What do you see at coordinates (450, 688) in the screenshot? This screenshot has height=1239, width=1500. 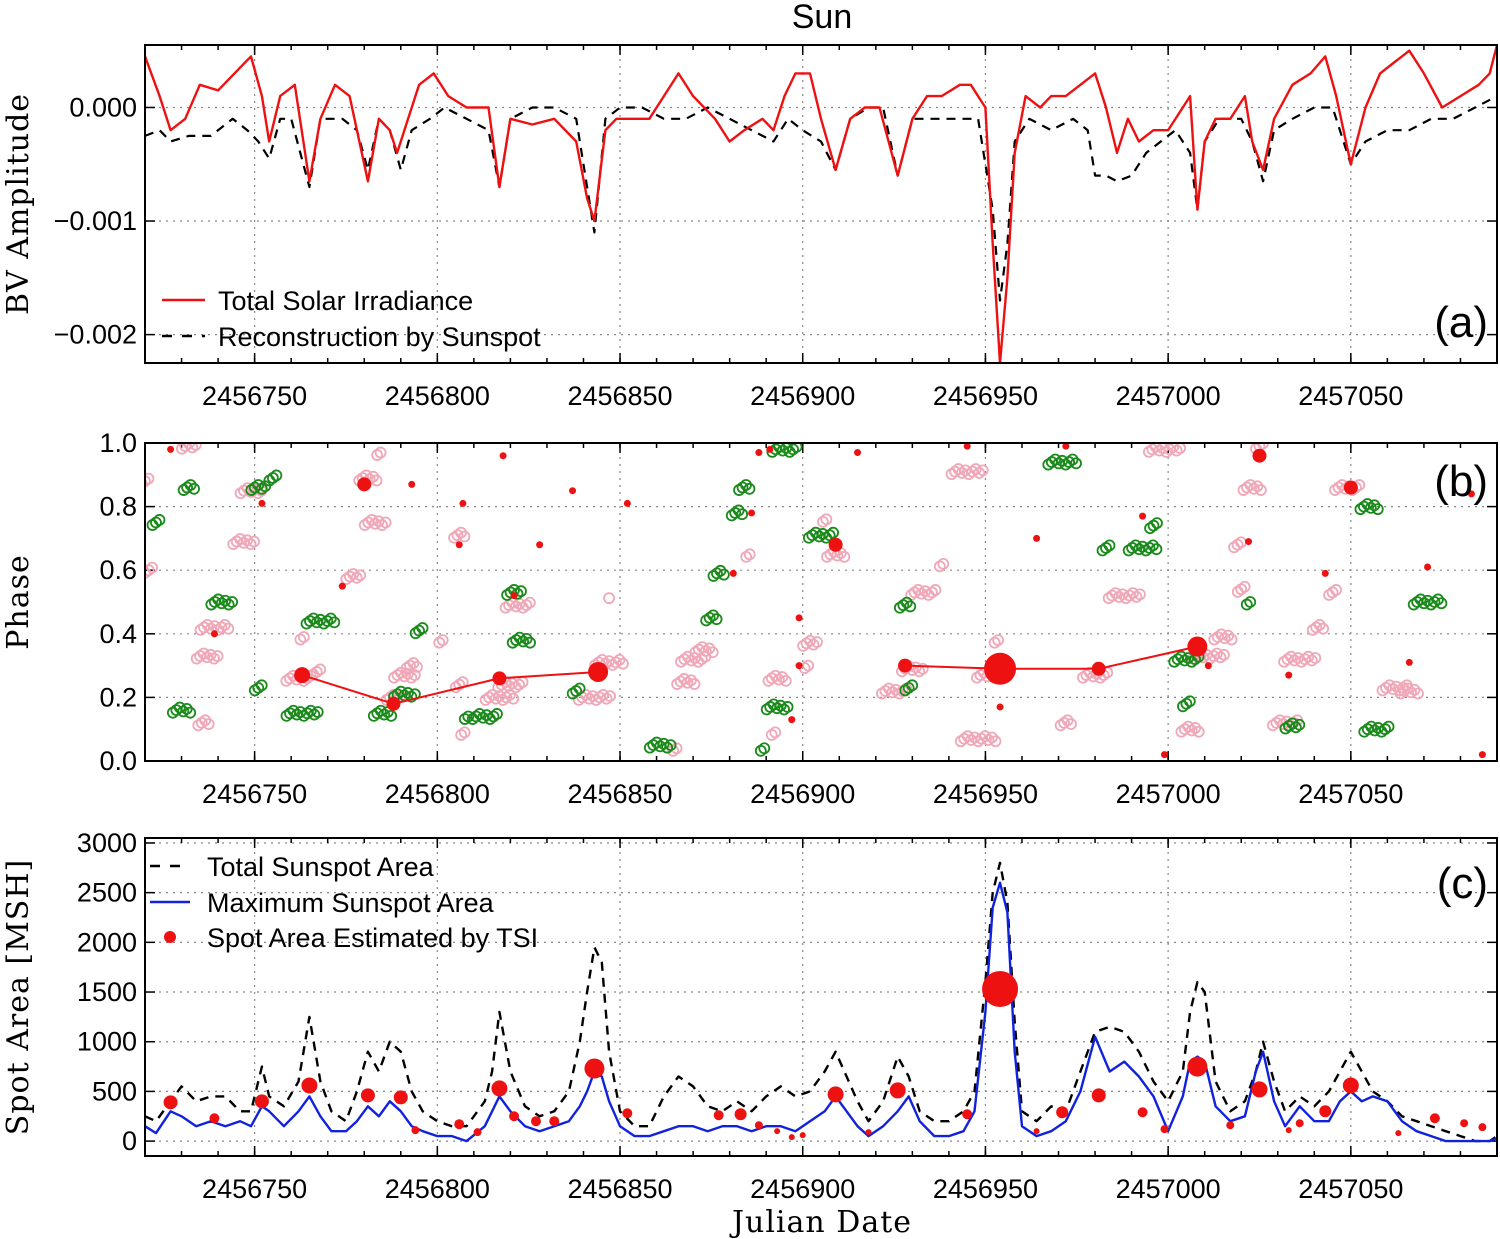 I see `phase-track-line` at bounding box center [450, 688].